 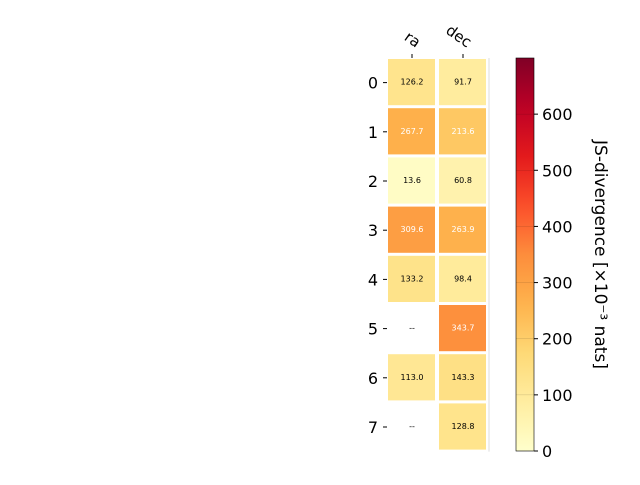 I want to click on cell-label-dec-4: 98.4, so click(x=463, y=278).